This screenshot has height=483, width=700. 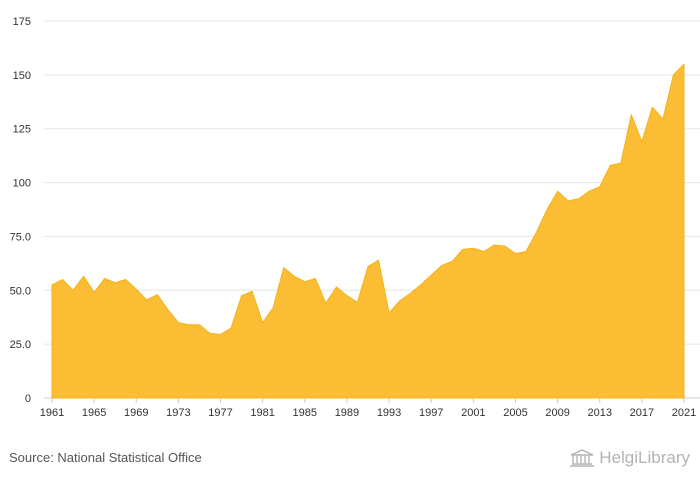 What do you see at coordinates (305, 413) in the screenshot?
I see `x-tick-label: 1985` at bounding box center [305, 413].